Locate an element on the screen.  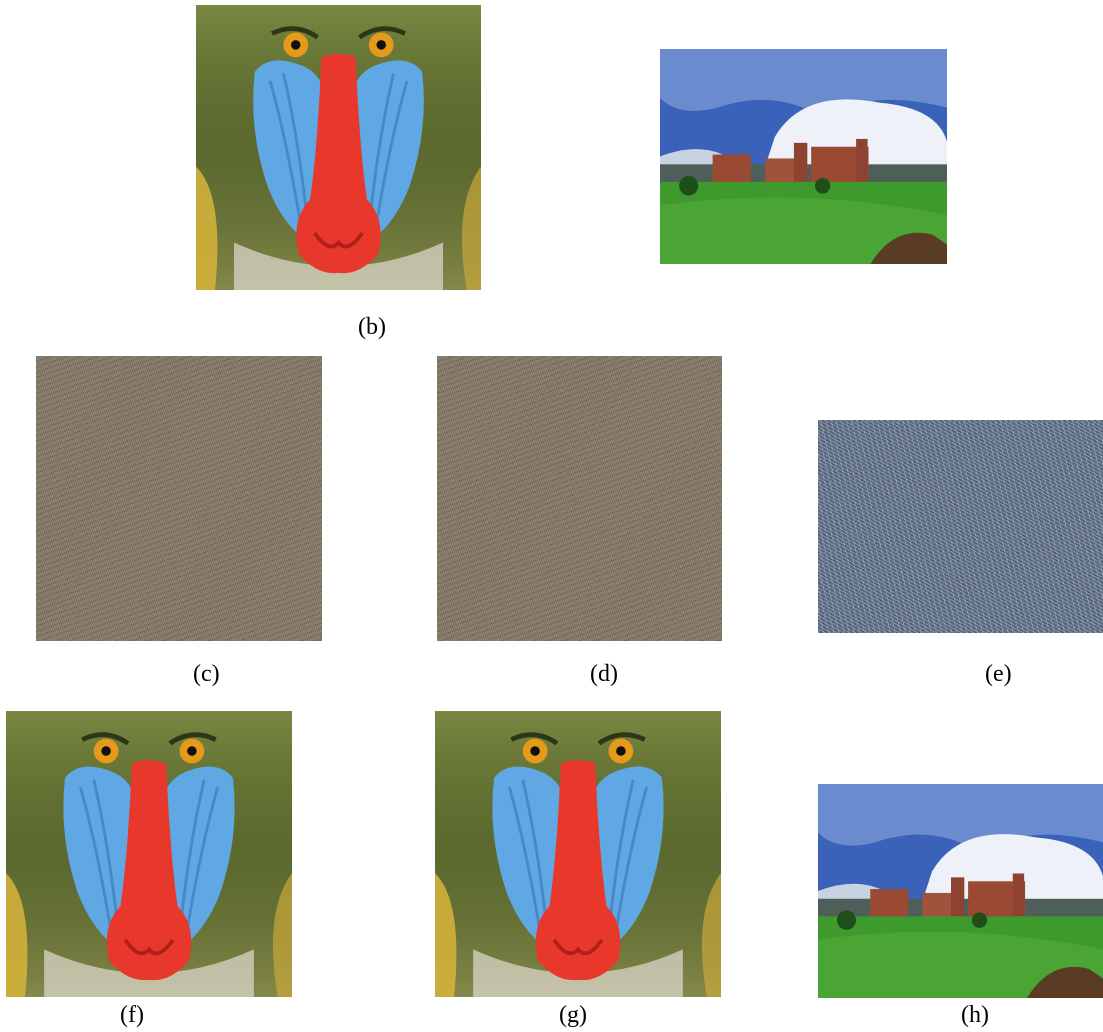
panel-d-cipher-image is located at coordinates (579, 498).